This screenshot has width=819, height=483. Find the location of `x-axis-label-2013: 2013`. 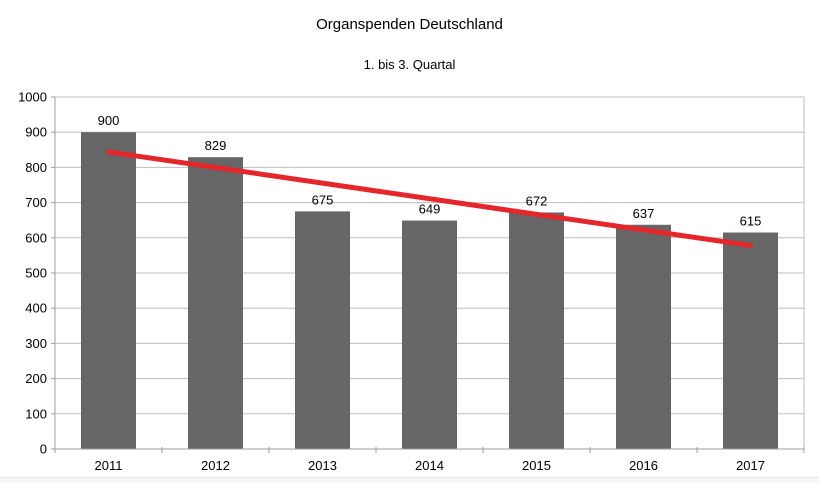

x-axis-label-2013: 2013 is located at coordinates (322, 465).